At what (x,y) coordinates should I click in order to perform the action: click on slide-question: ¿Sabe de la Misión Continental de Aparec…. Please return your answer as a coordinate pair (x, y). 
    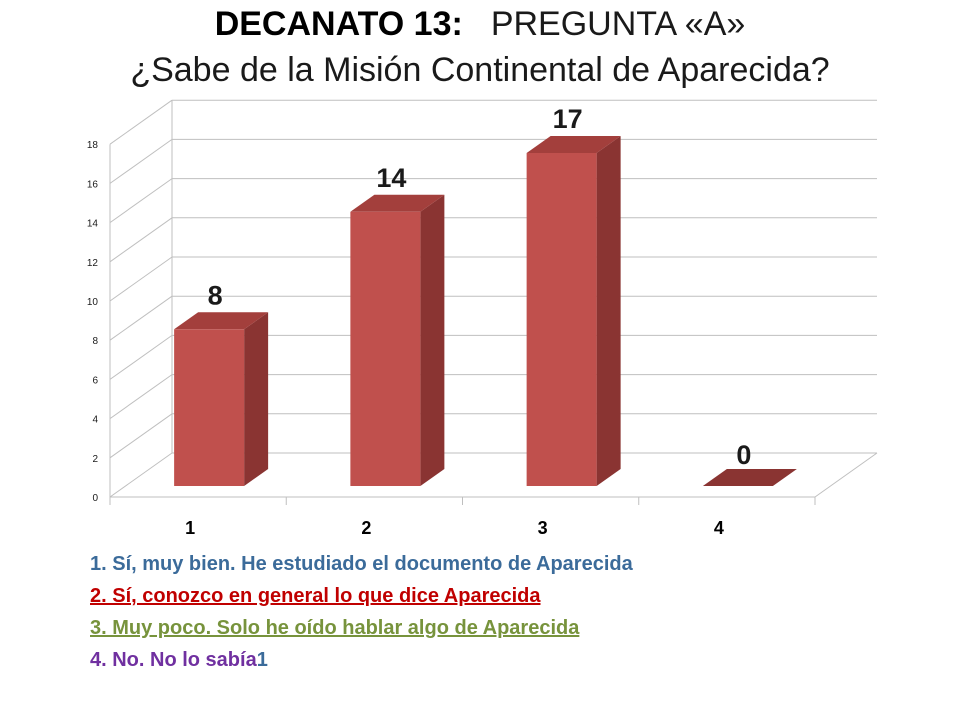
    Looking at the image, I should click on (480, 70).